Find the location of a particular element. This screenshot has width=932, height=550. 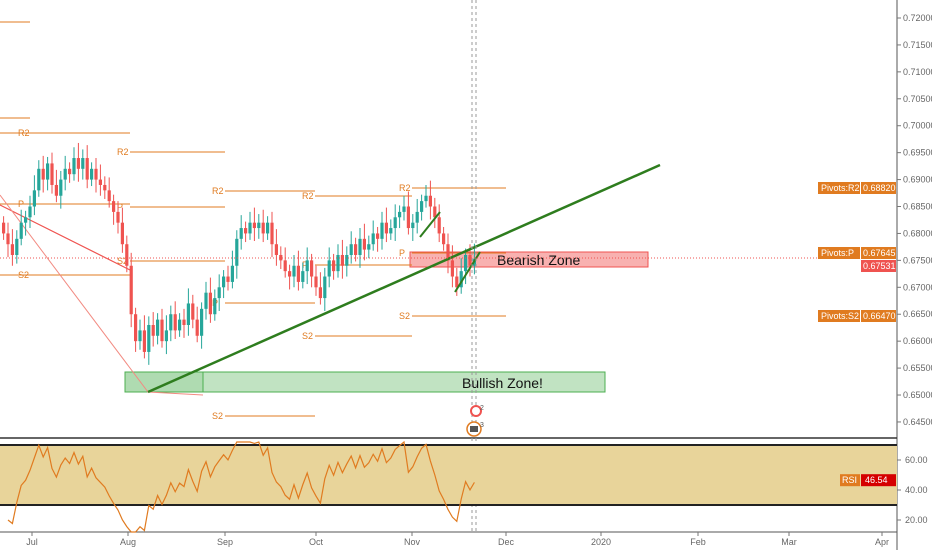

earnings-badge-glyph is located at coordinates (474, 429).